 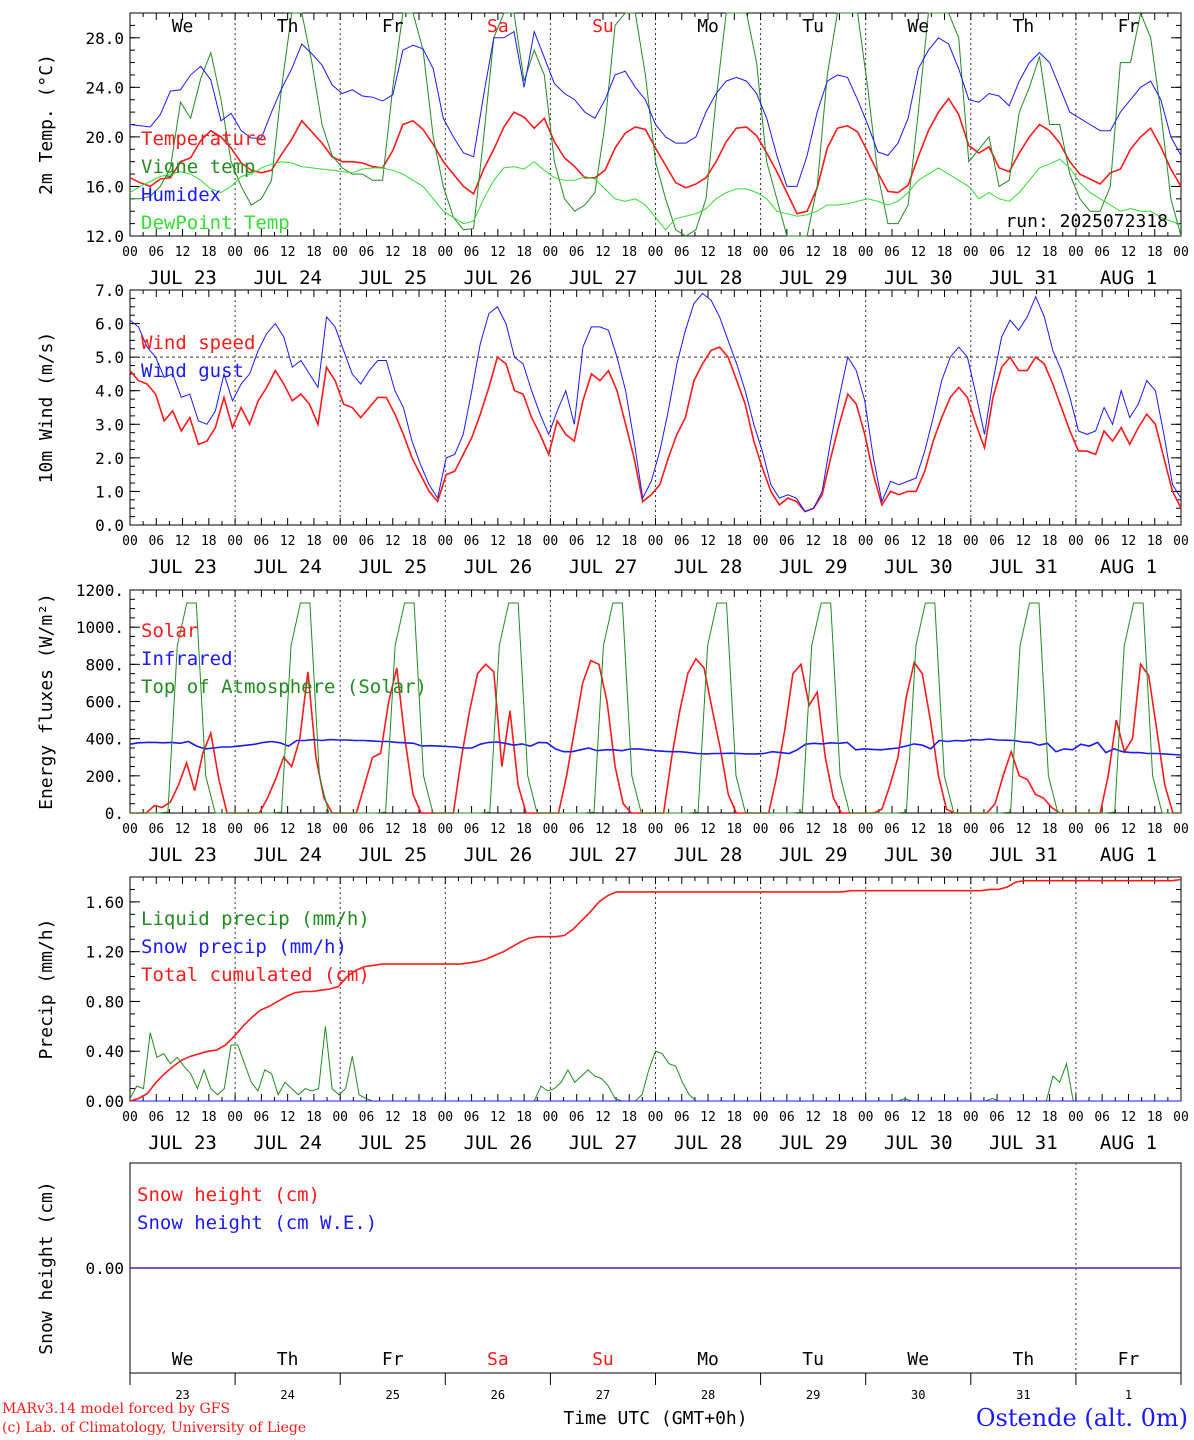 What do you see at coordinates (1023, 1395) in the screenshot?
I see `day-number-label: 31` at bounding box center [1023, 1395].